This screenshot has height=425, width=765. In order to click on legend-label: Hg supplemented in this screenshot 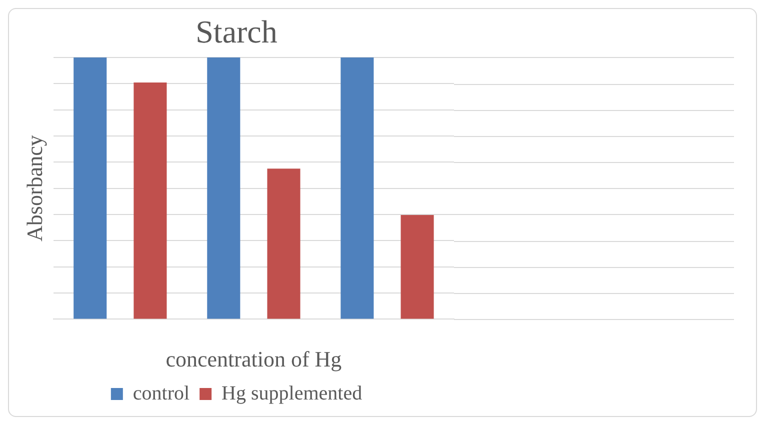, I will do `click(292, 393)`.